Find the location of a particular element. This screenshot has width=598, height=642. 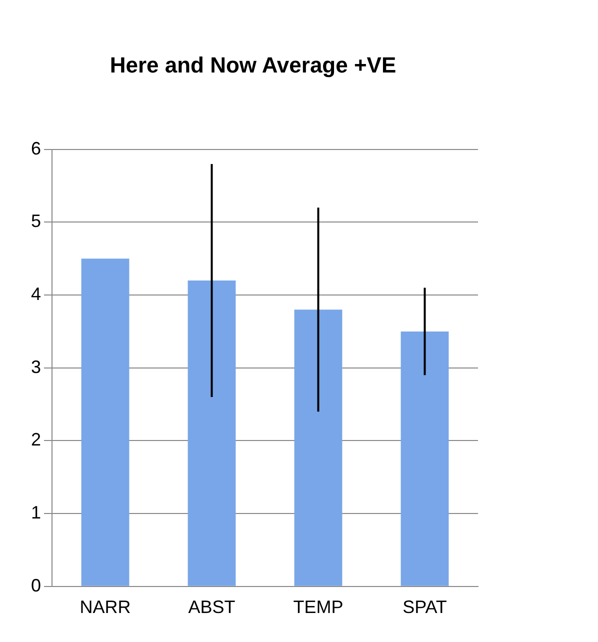

y-tick-label: 2 is located at coordinates (36, 440).